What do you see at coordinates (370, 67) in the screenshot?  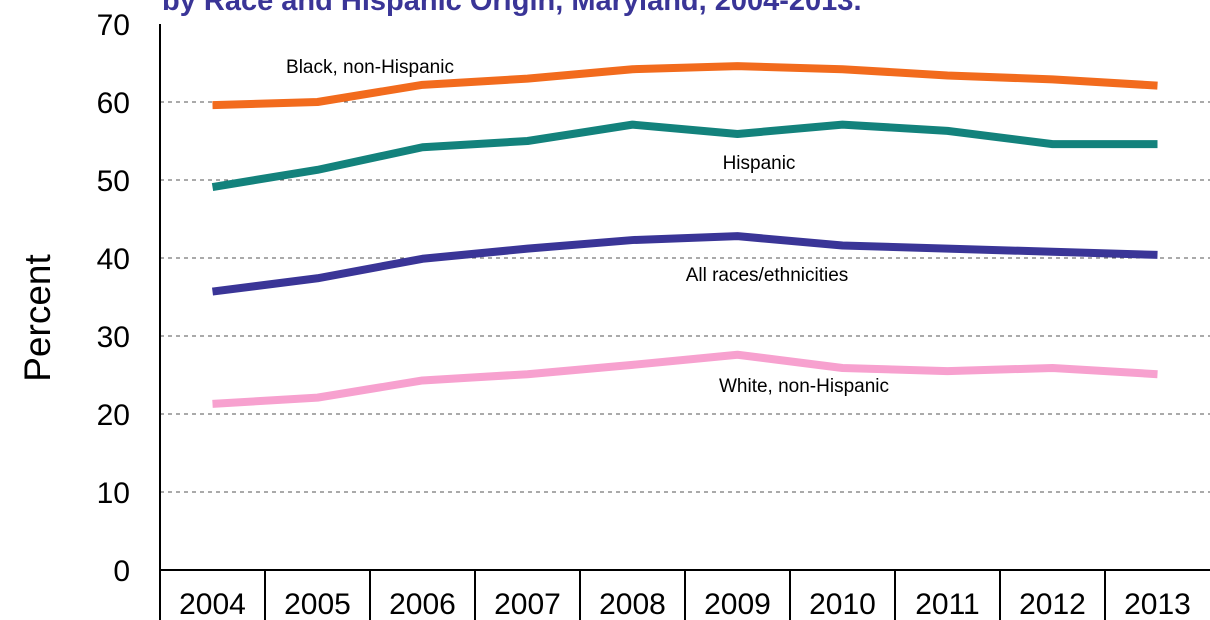 I see `series-label: Black, non-Hispanic` at bounding box center [370, 67].